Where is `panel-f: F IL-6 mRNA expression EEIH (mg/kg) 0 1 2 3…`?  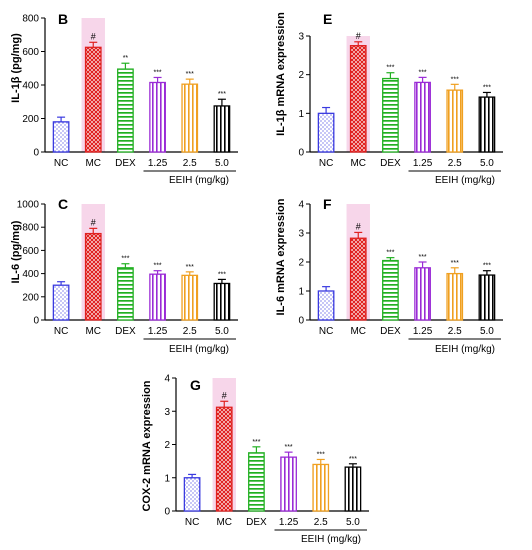 panel-f: F IL-6 mRNA expression EEIH (mg/kg) 0 1 2 3… is located at coordinates (389, 275).